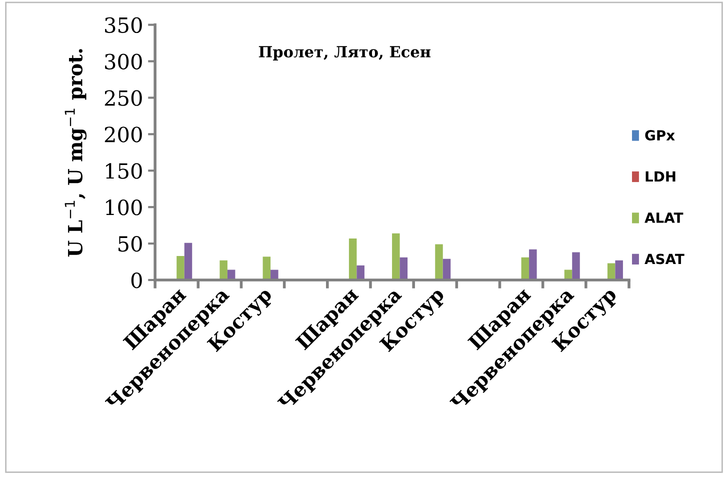 The height and width of the screenshot is (477, 728). Describe the element at coordinates (123, 25) in the screenshot. I see `y-tick-label: 350` at that location.